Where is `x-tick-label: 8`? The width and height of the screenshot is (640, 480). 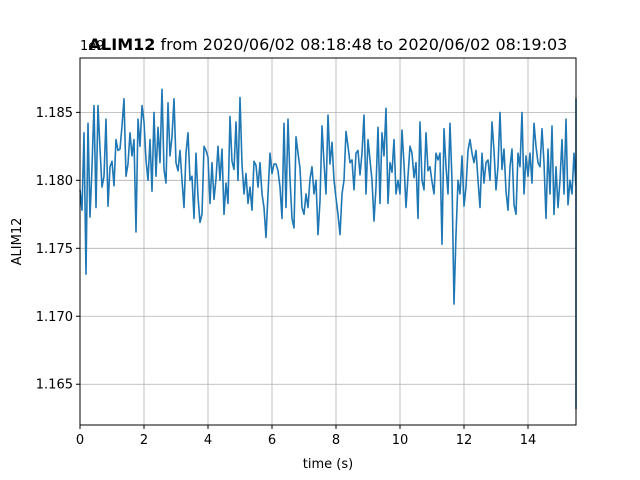 x-tick-label: 8 is located at coordinates (336, 440).